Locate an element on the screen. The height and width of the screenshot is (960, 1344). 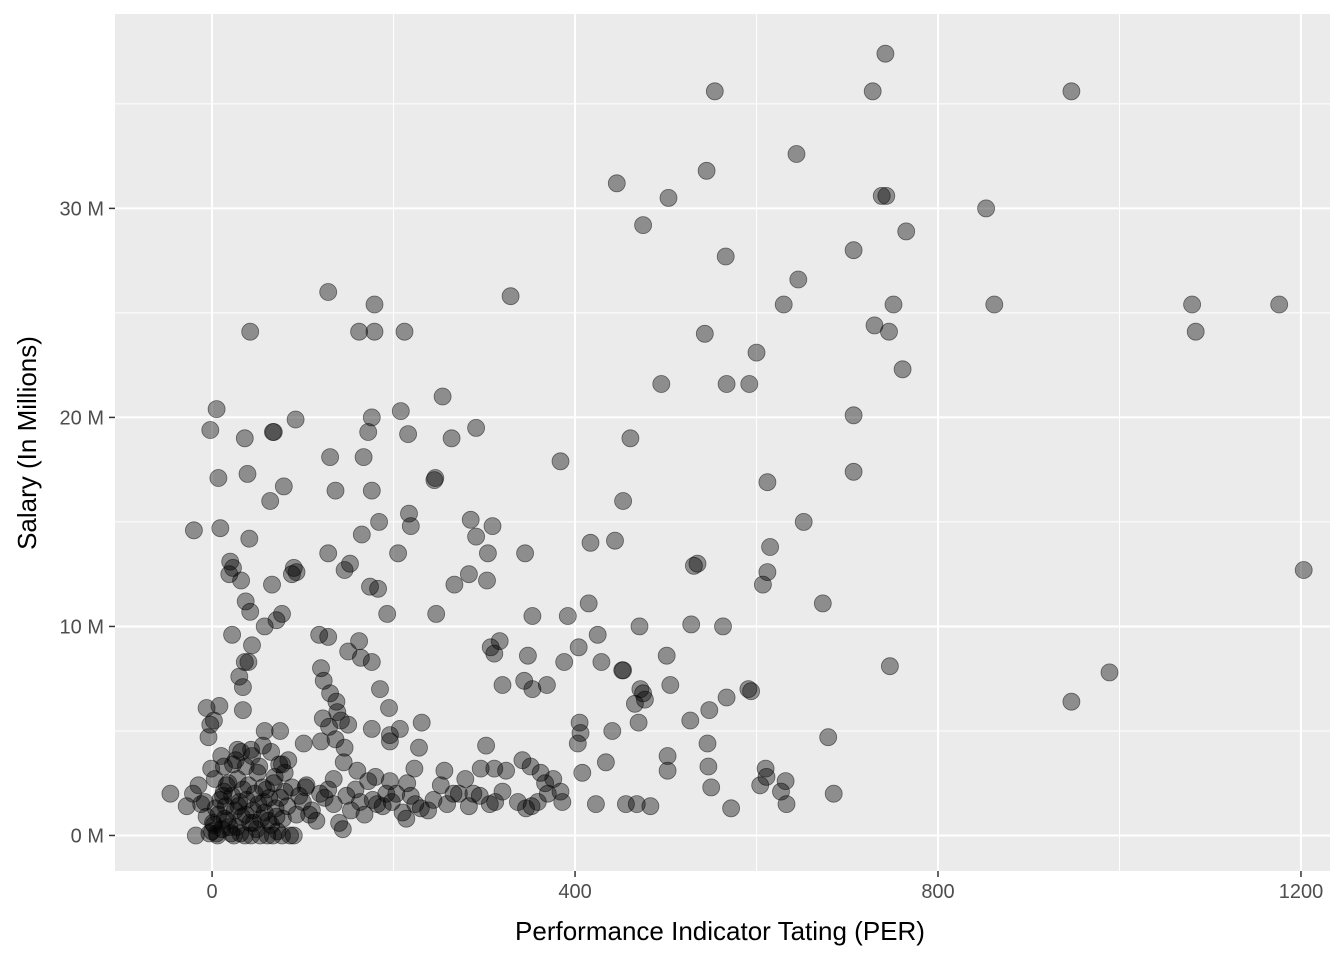
x-tick-label: 0 is located at coordinates (212, 892).